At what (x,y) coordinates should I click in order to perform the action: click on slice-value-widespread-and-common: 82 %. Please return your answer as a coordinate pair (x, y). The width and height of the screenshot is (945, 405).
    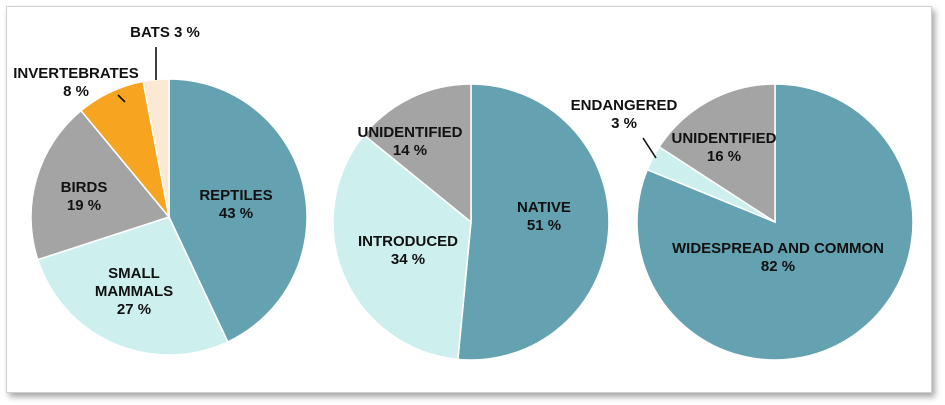
    Looking at the image, I should click on (778, 266).